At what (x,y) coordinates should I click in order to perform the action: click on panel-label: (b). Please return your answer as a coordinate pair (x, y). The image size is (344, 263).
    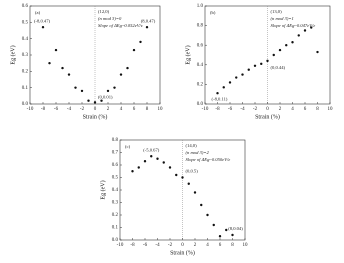
    Looking at the image, I should click on (213, 12).